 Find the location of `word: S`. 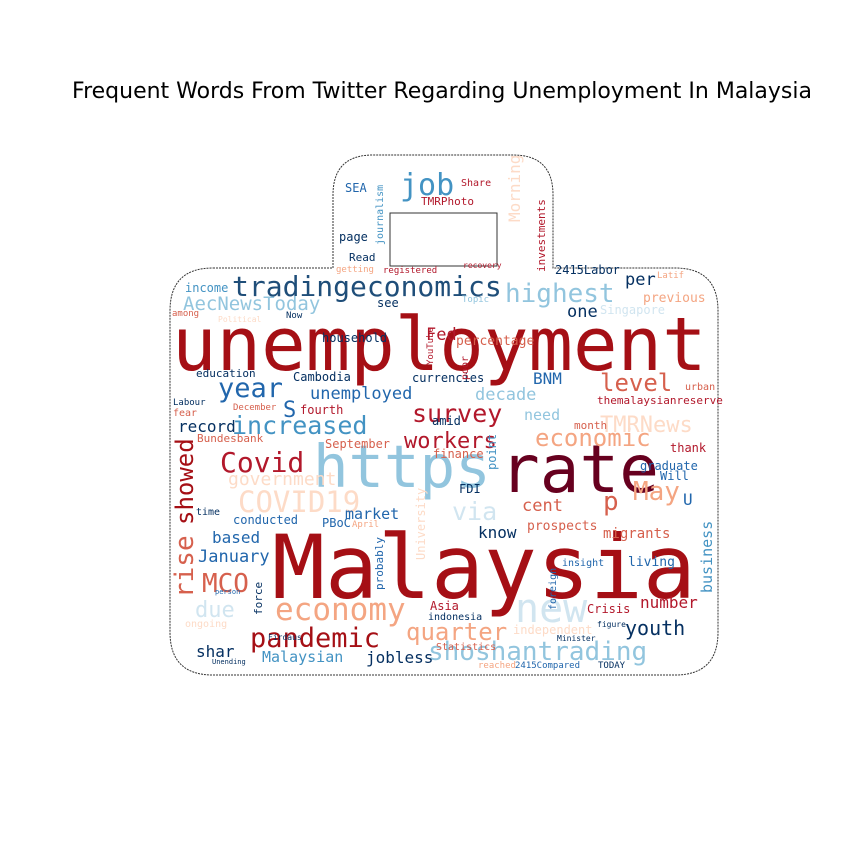

word: S is located at coordinates (289, 410).